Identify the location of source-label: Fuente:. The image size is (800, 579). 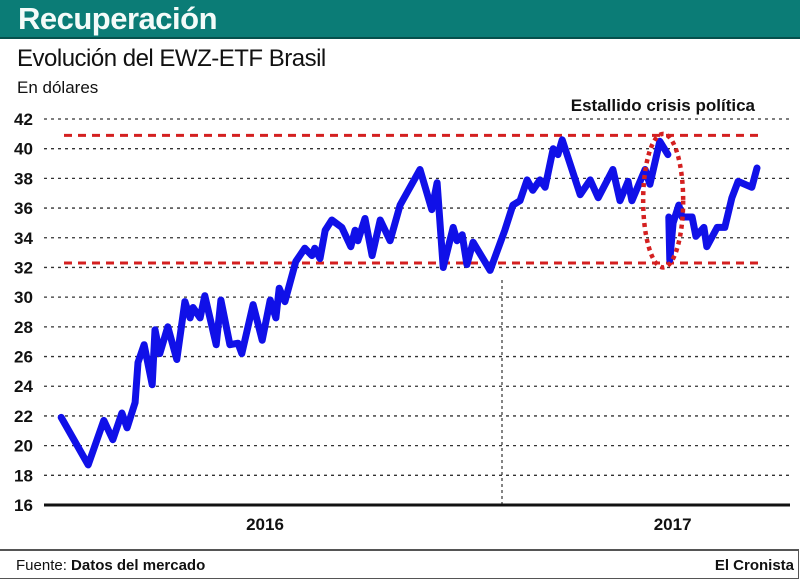
(41, 565).